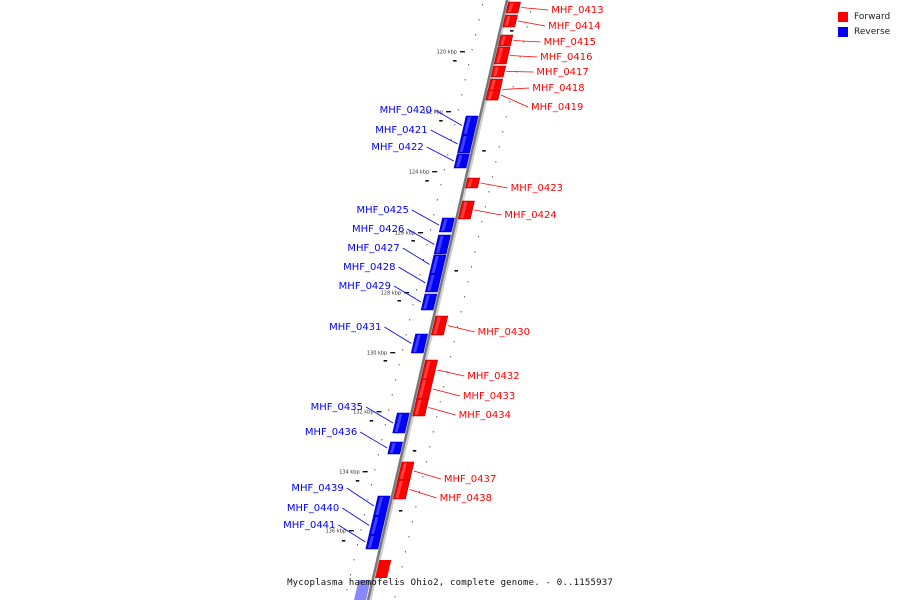 The height and width of the screenshot is (600, 900). Describe the element at coordinates (504, 332) in the screenshot. I see `gene-label-text: MHF_0430` at that location.